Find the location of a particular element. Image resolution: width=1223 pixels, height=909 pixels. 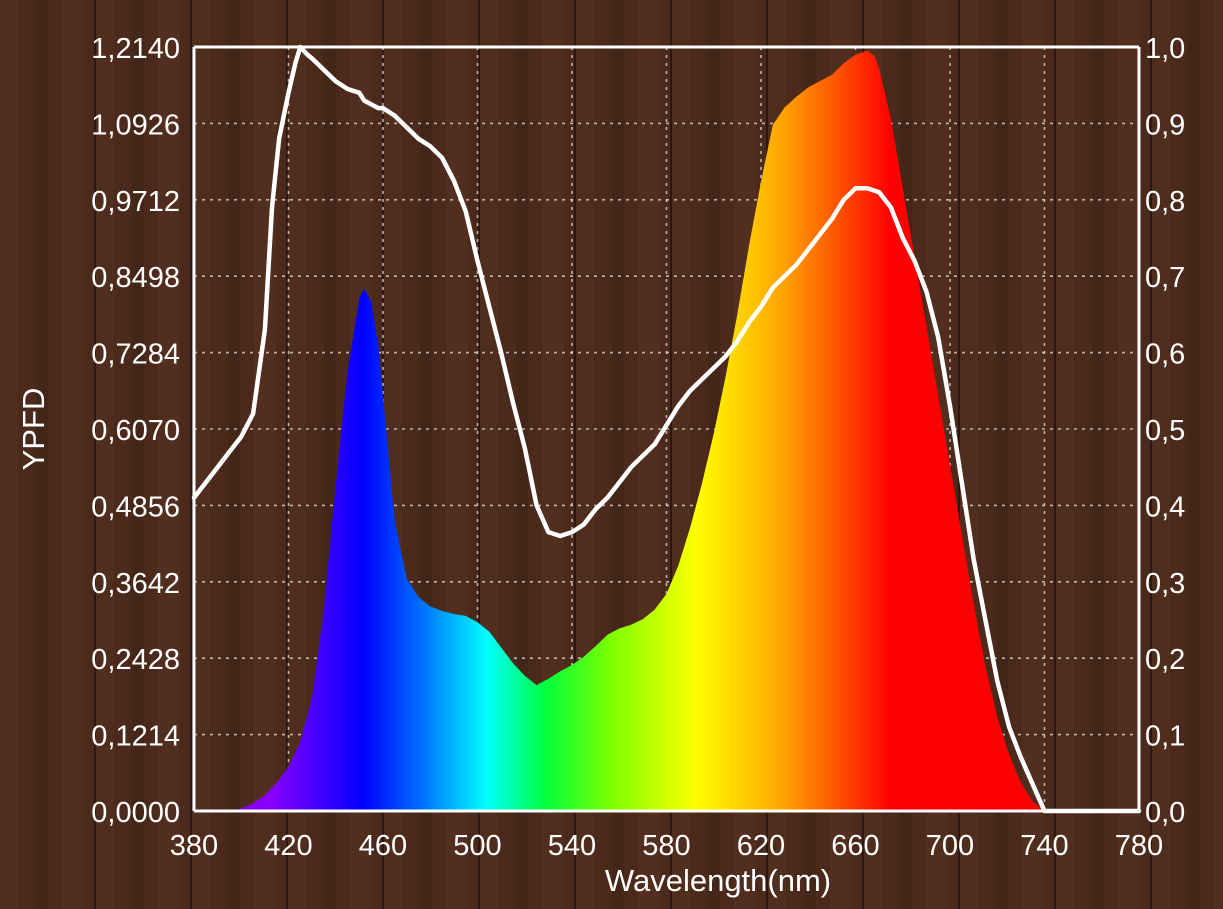

y-tick-label-left: 0,6070 is located at coordinates (135, 431).